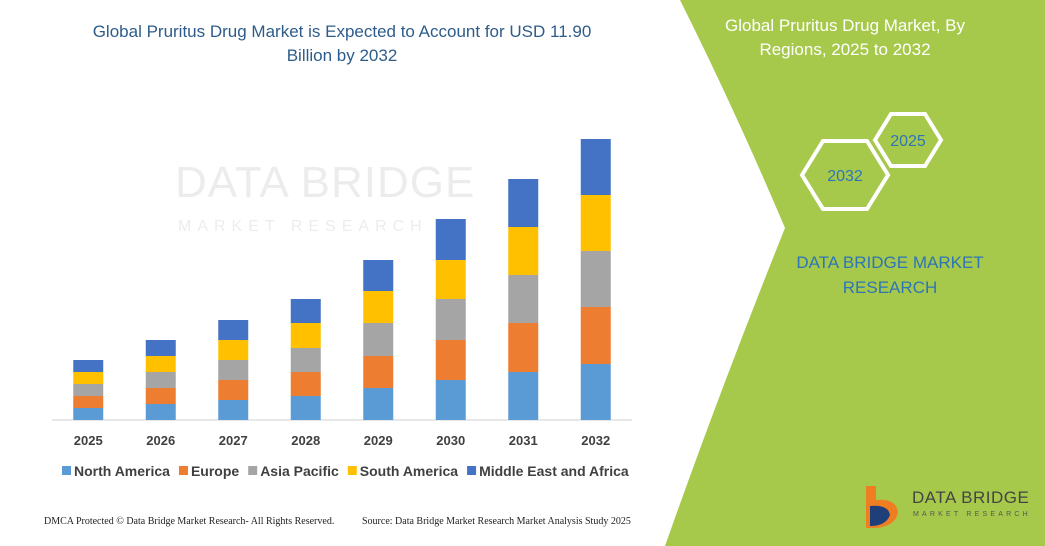 The height and width of the screenshot is (546, 1045). What do you see at coordinates (972, 514) in the screenshot?
I see `logo-text: MARKET RESEARCH` at bounding box center [972, 514].